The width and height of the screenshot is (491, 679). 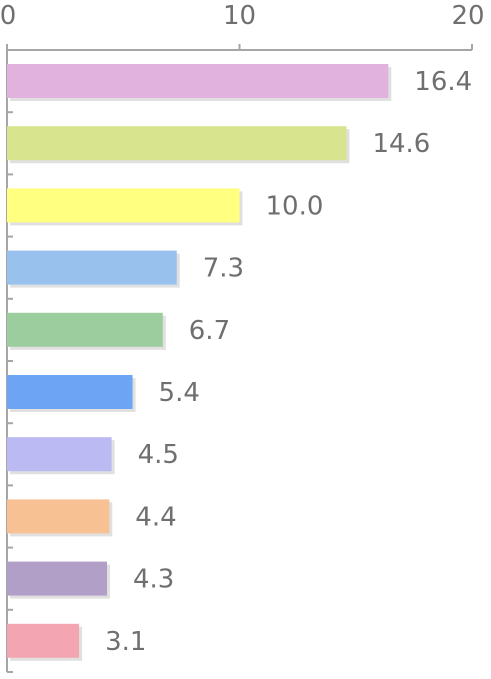 What do you see at coordinates (8, 16) in the screenshot?
I see `x-tick-label: 0` at bounding box center [8, 16].